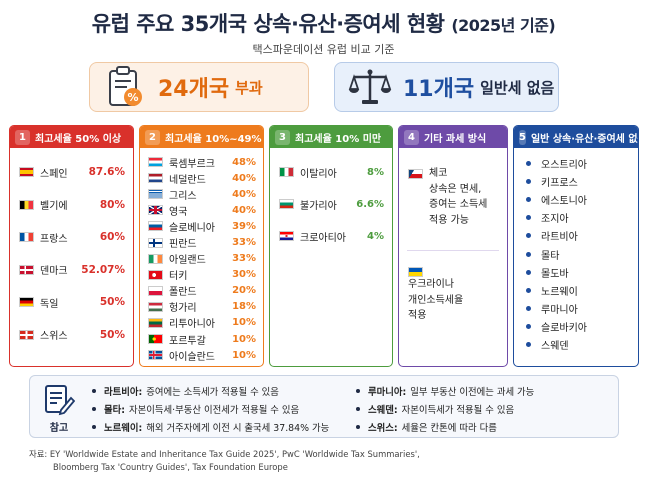  I want to click on country-name: 이탈리아, so click(318, 174).